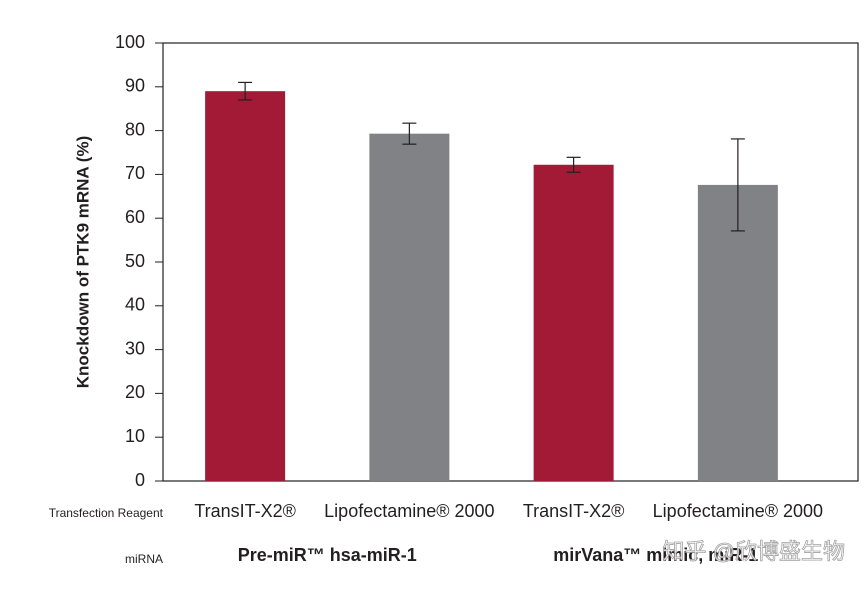 This screenshot has width=866, height=593. Describe the element at coordinates (327, 555) in the screenshot. I see `group-label: Pre-miR™ hsa-miR-1` at that location.